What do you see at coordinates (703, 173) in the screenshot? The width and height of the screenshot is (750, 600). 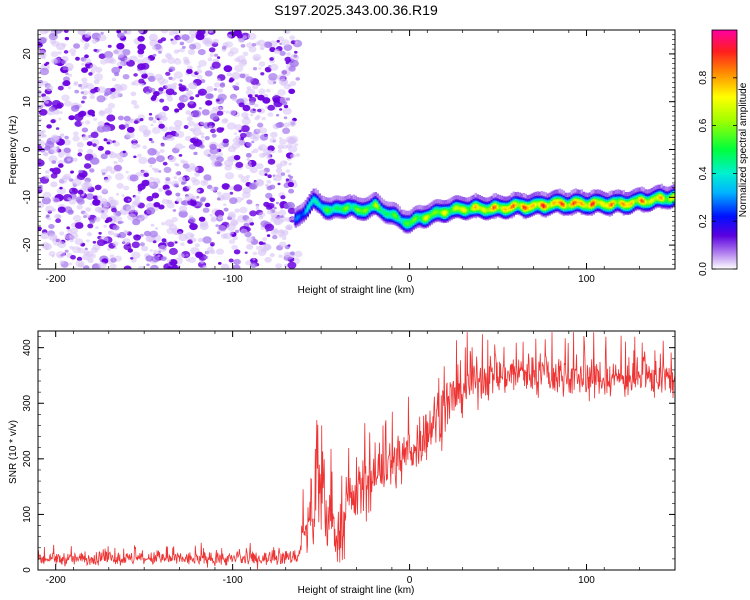 I see `colorbar-tick-label: 0.4` at bounding box center [703, 173].